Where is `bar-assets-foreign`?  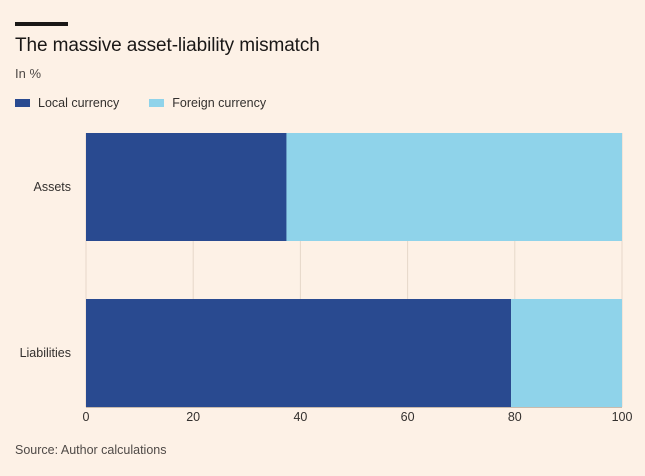 bar-assets-foreign is located at coordinates (454, 187).